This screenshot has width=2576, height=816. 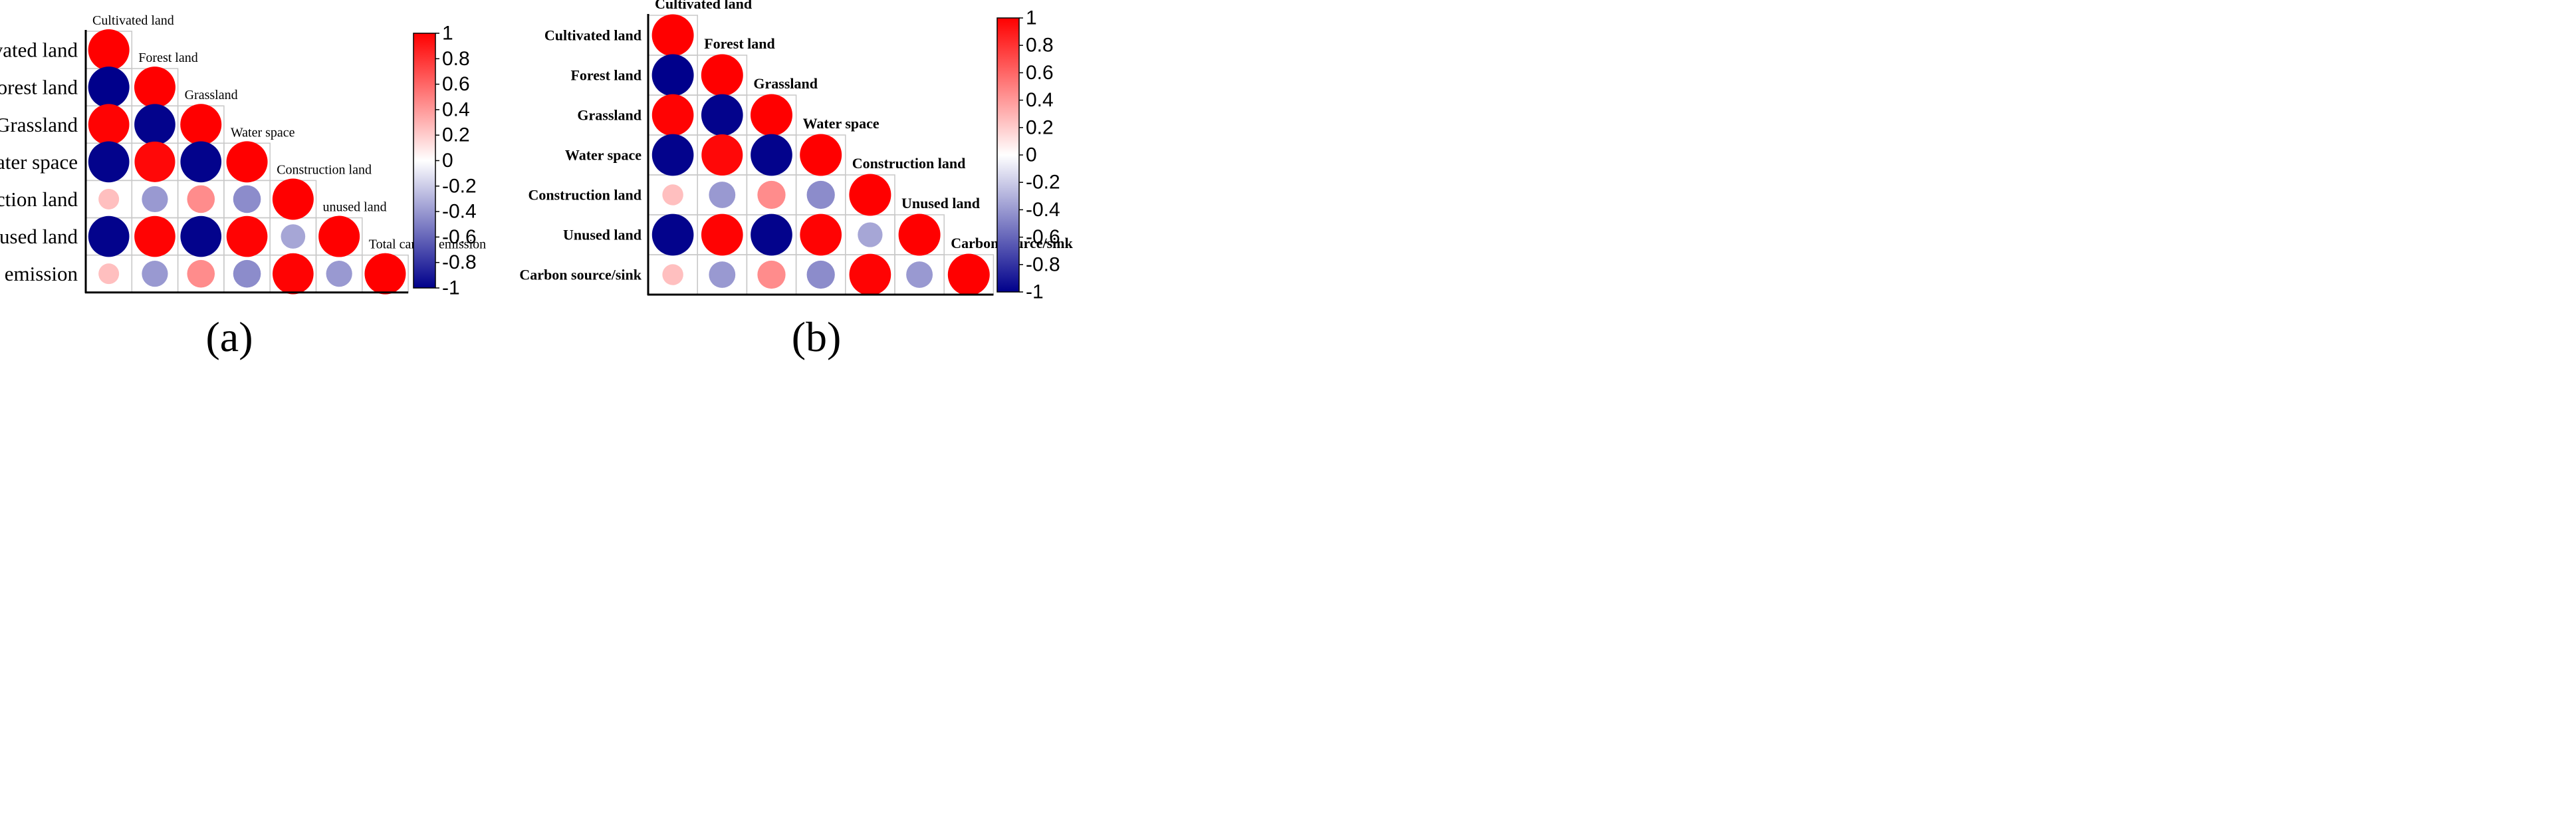 What do you see at coordinates (39, 273) in the screenshot?
I see `row-label: Total carbon emission` at bounding box center [39, 273].